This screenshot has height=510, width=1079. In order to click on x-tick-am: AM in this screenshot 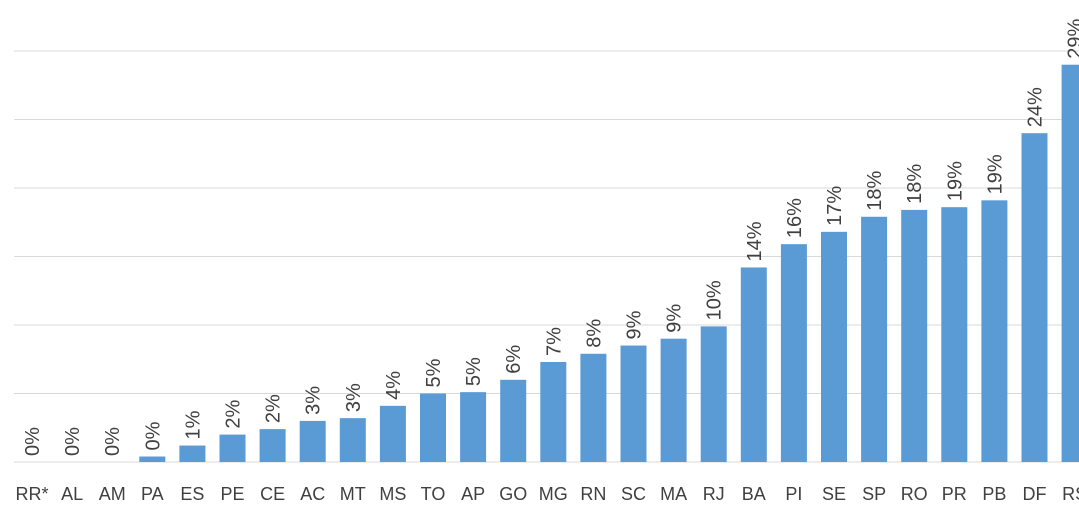, I will do `click(112, 494)`.